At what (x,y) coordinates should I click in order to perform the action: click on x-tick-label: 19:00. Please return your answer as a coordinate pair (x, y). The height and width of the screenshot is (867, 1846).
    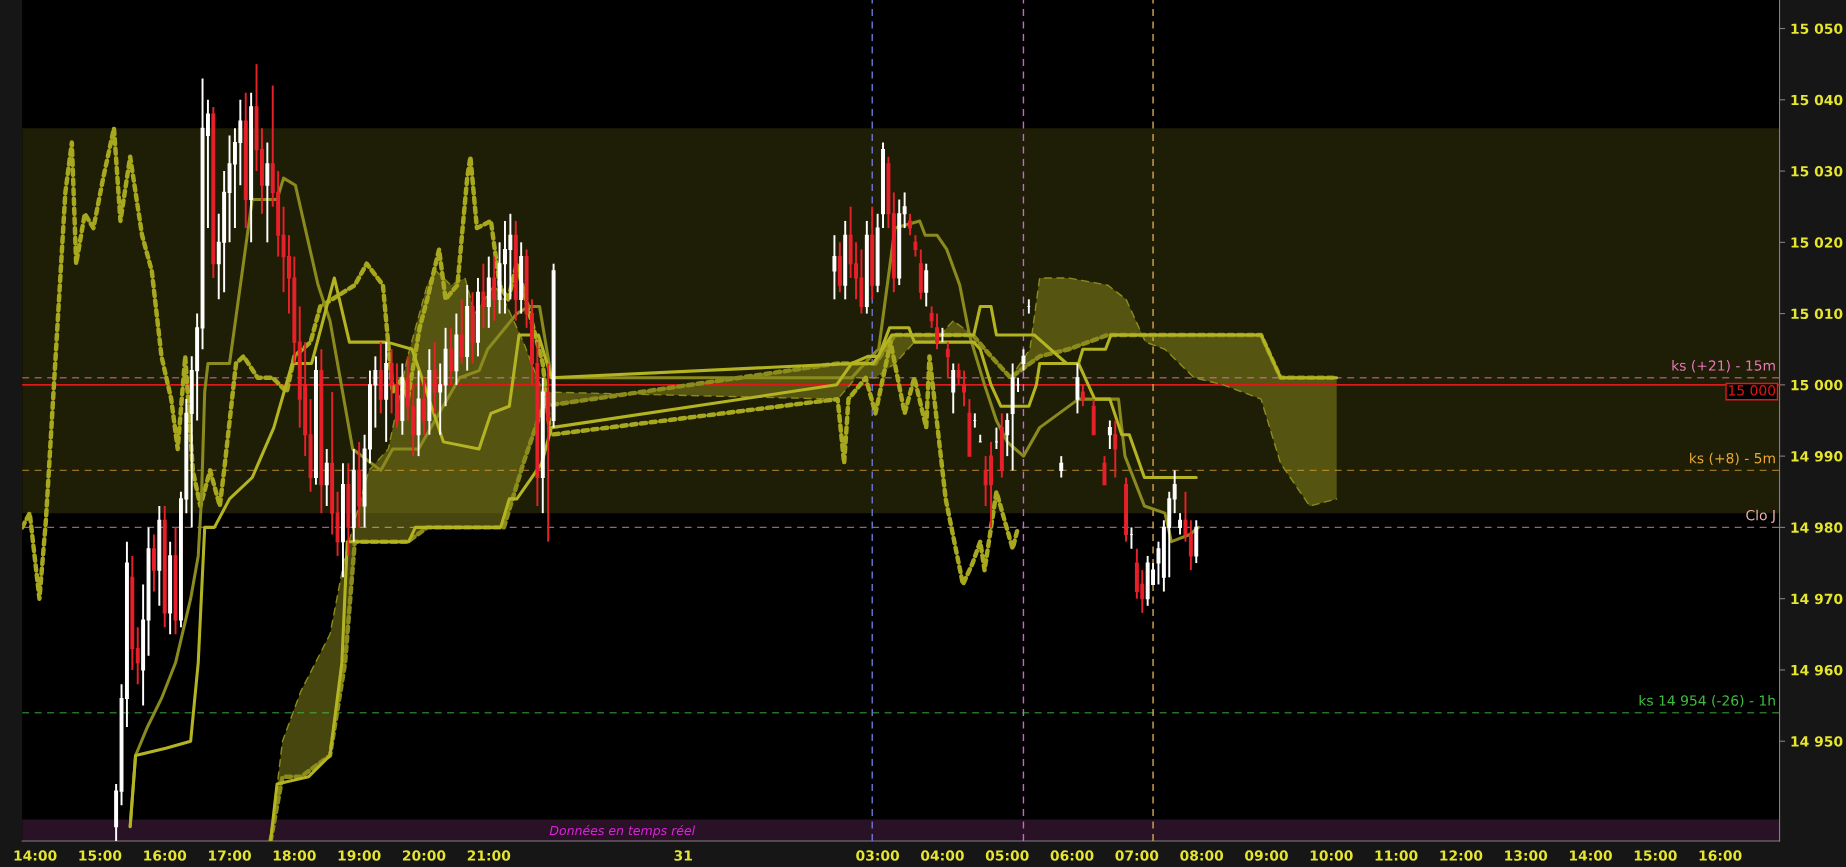
    Looking at the image, I should click on (359, 855).